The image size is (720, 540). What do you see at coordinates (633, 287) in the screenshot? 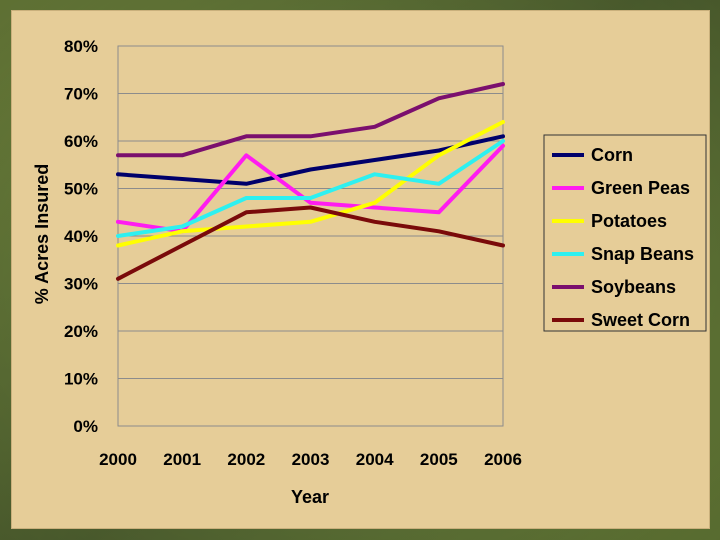
I see `legend-label: Soybeans` at bounding box center [633, 287].